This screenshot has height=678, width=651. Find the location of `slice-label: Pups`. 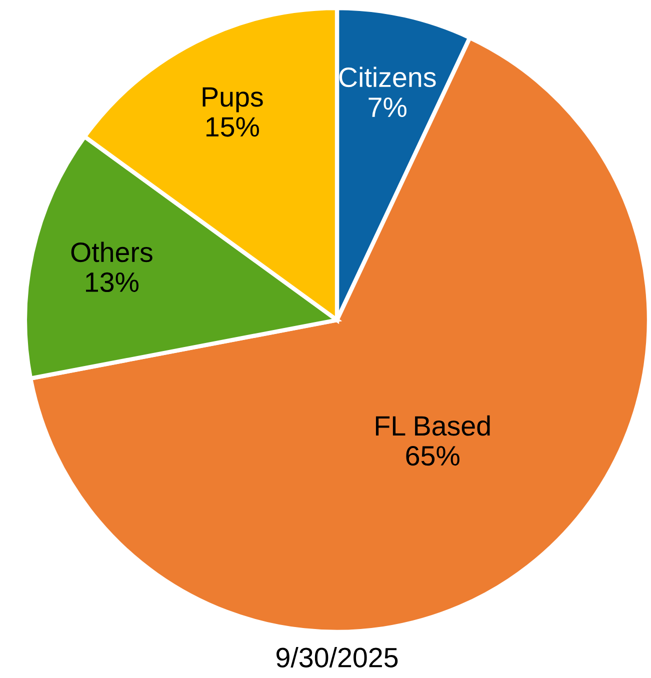

slice-label: Pups is located at coordinates (232, 99).